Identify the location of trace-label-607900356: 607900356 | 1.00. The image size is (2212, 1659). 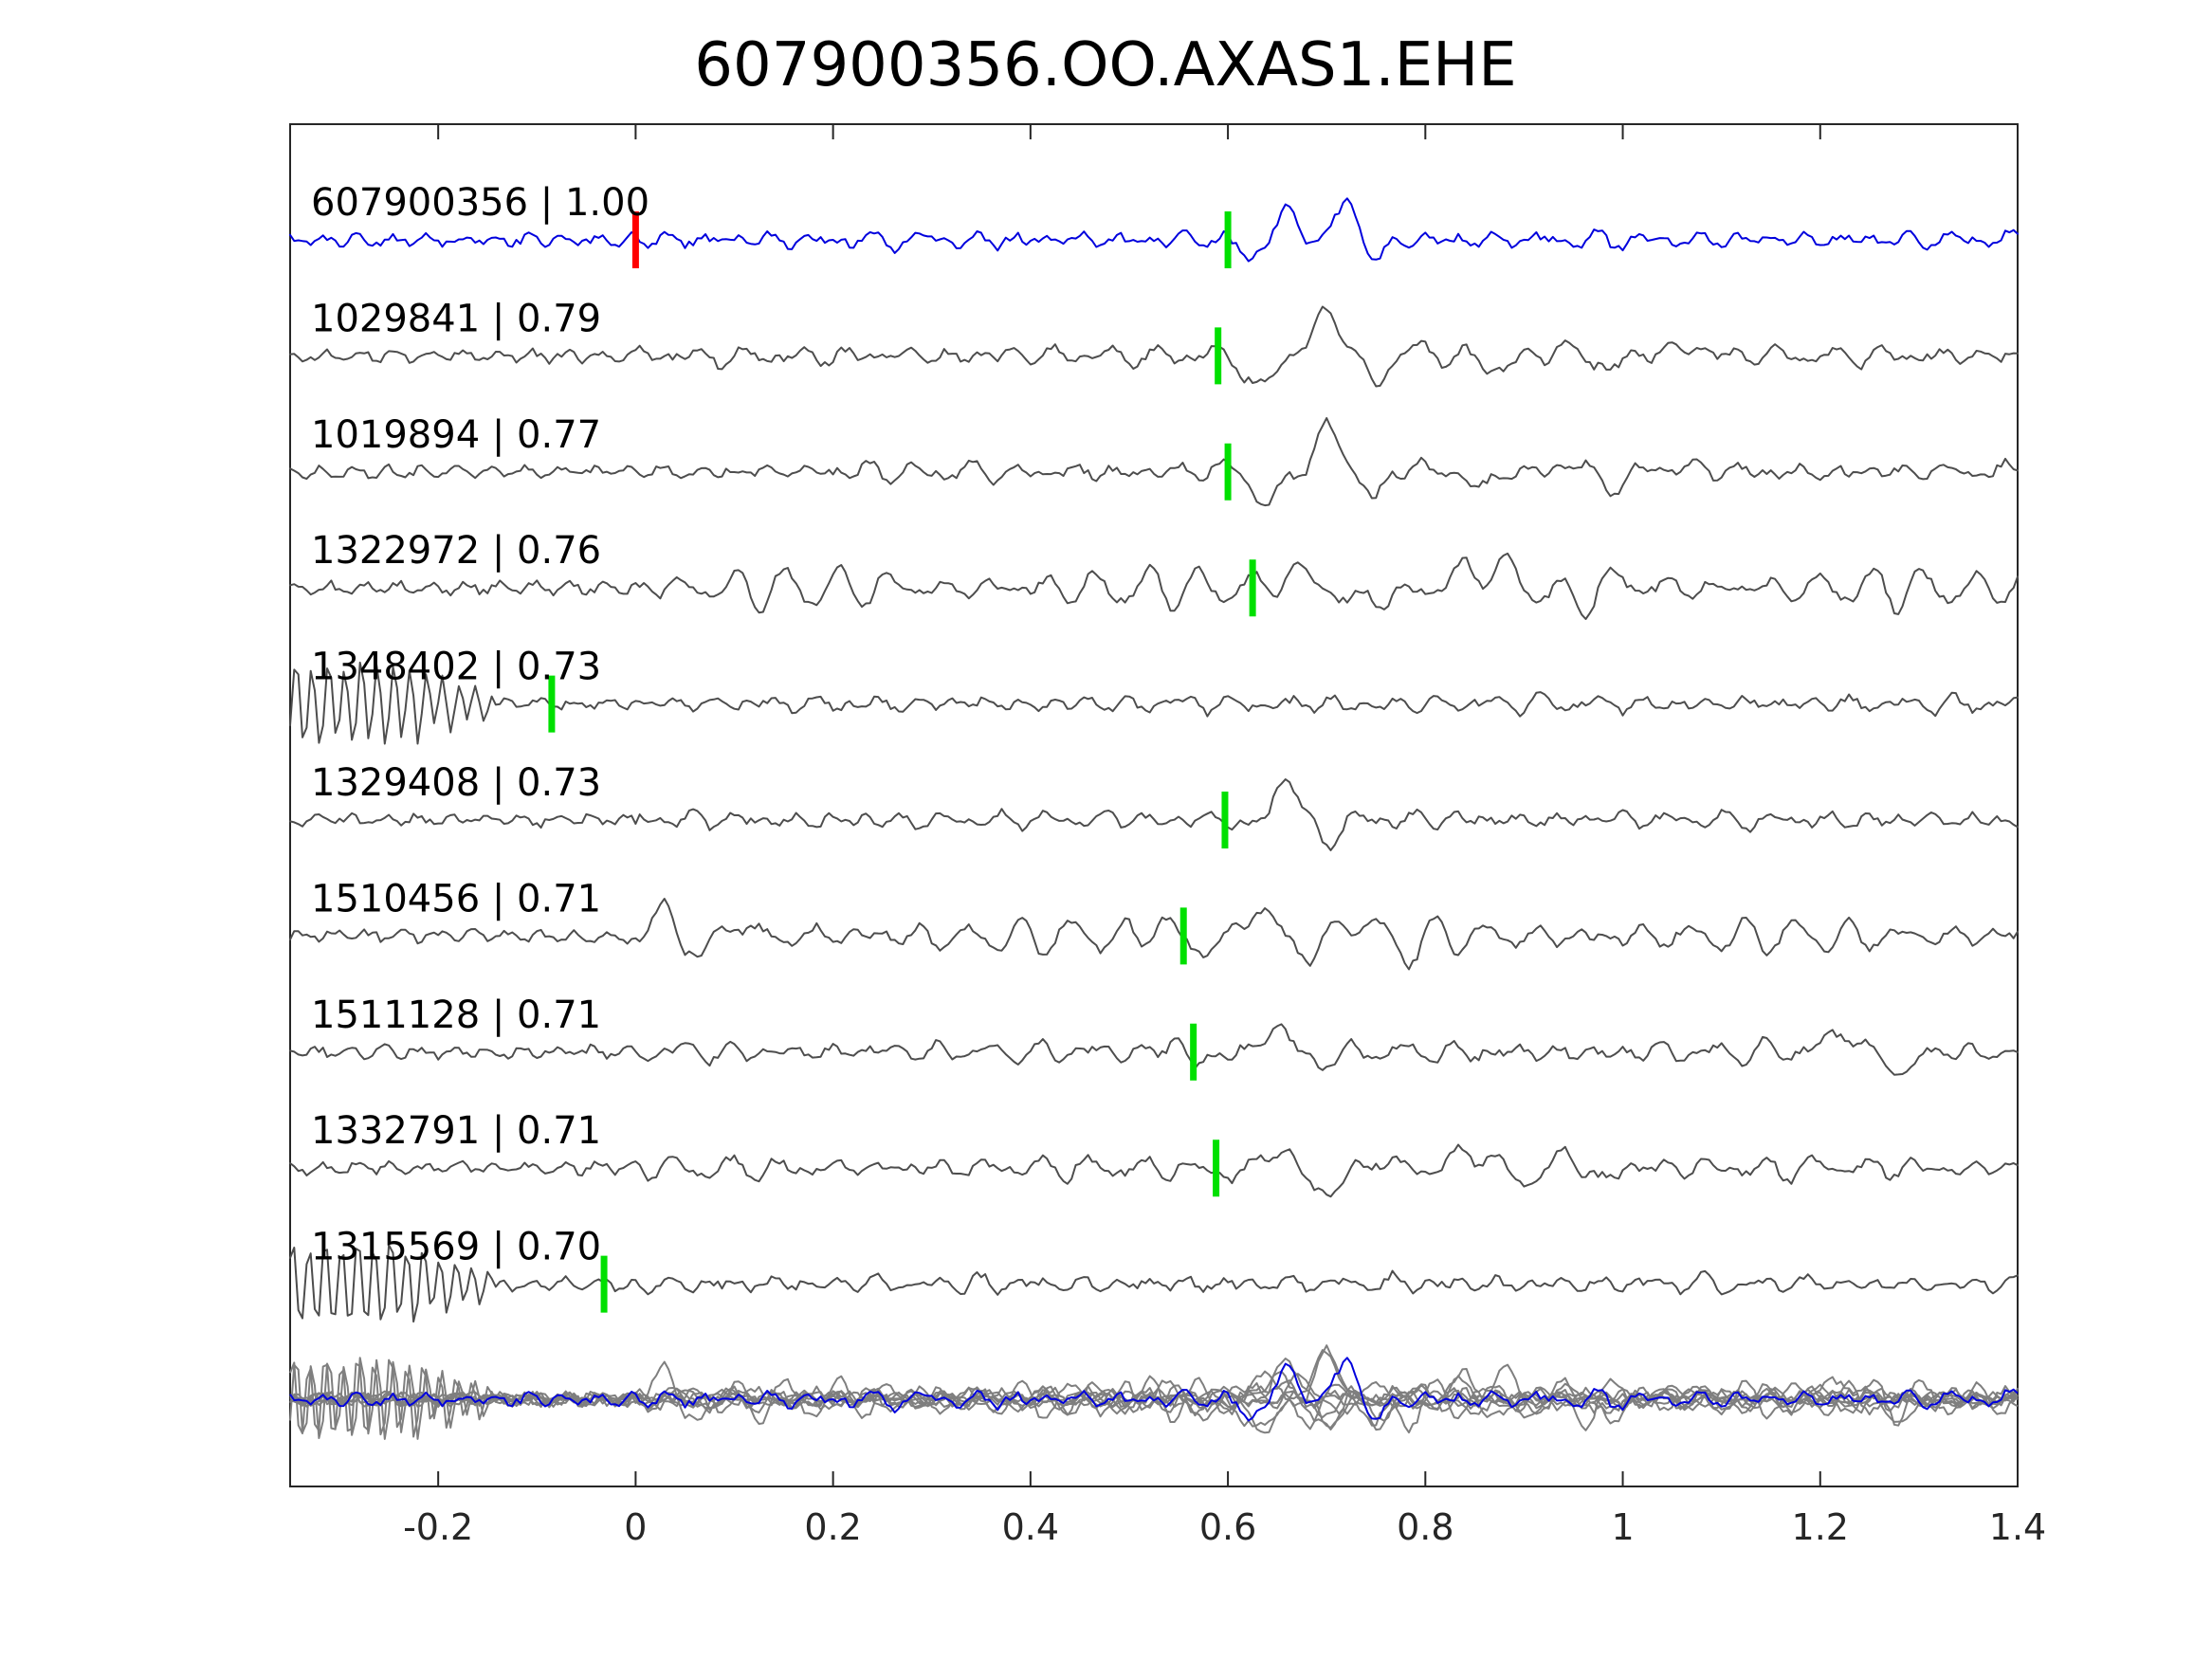
(480, 203).